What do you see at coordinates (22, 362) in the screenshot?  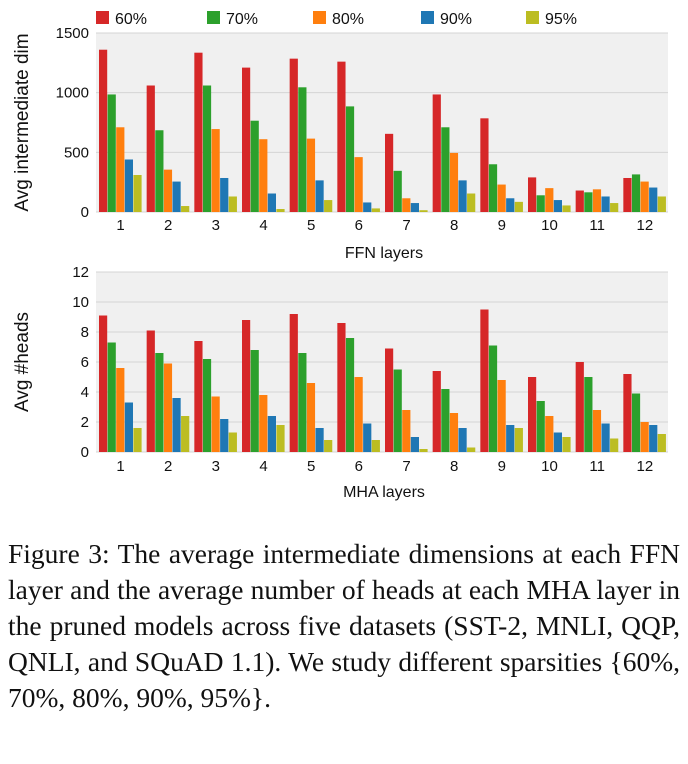 I see `y-axis-label: Avg #heads` at bounding box center [22, 362].